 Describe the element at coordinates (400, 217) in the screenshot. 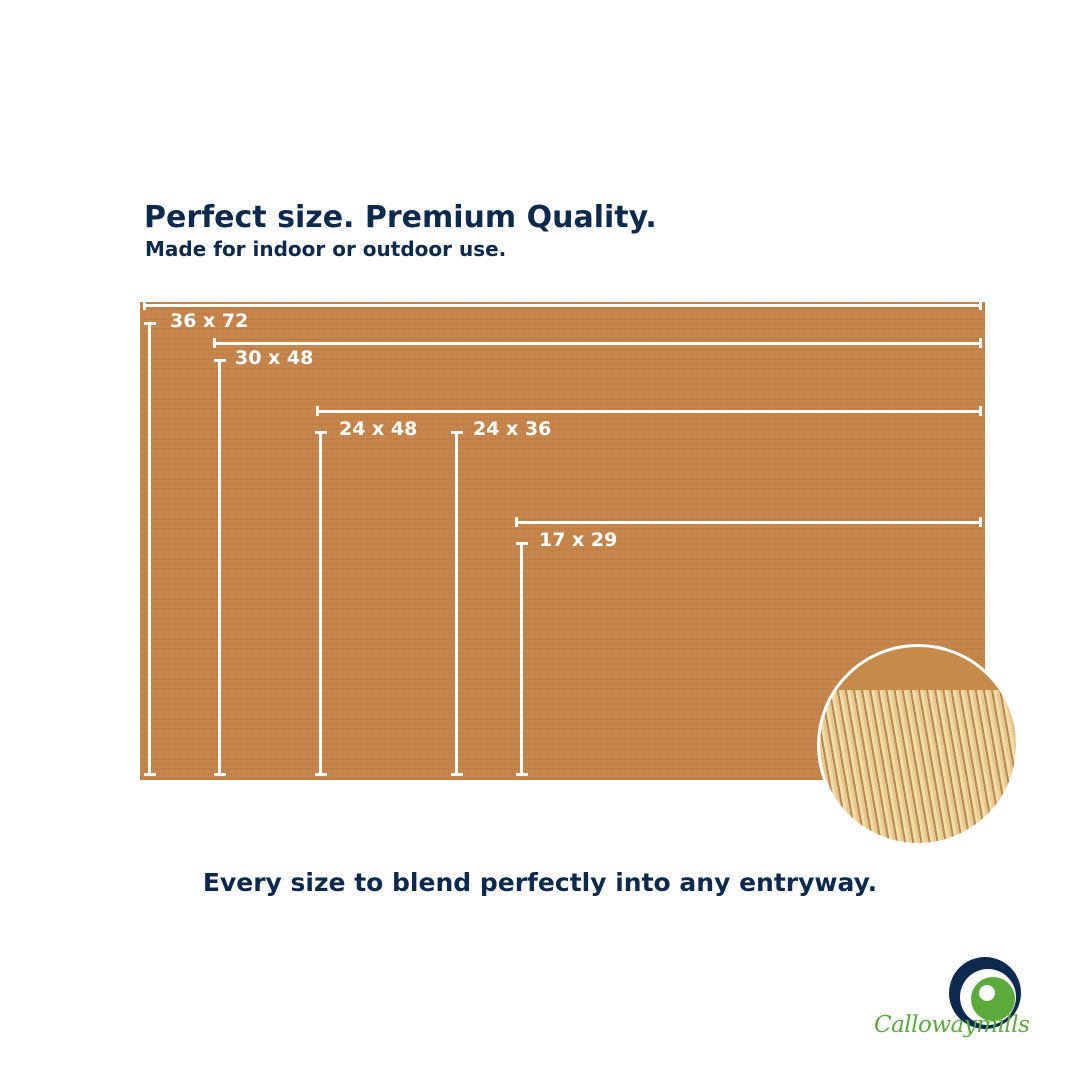

I see `headline: Perfect size. Premium Quality.` at that location.